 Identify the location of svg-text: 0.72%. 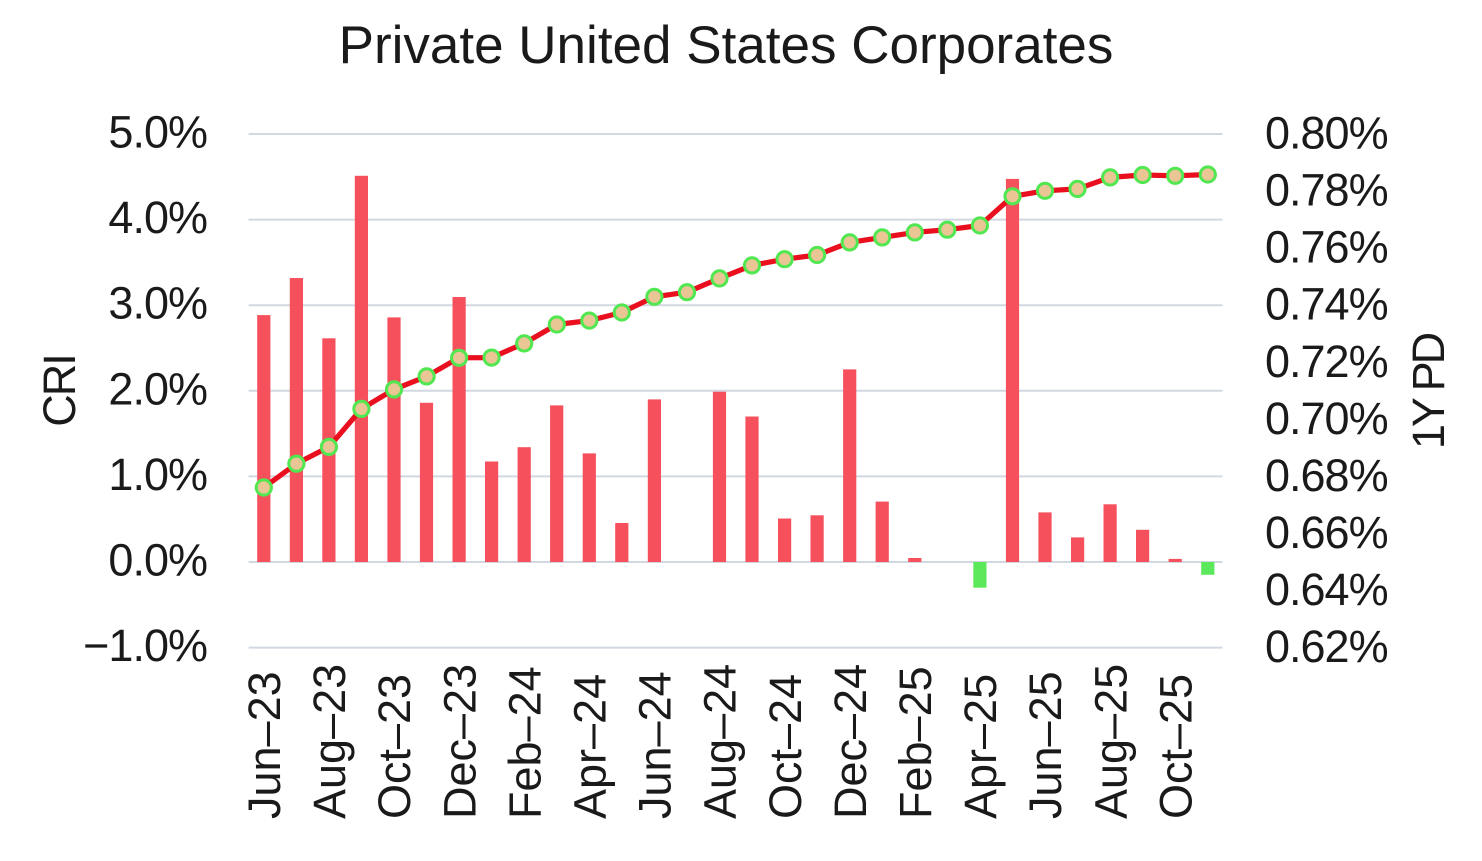
(1326, 361).